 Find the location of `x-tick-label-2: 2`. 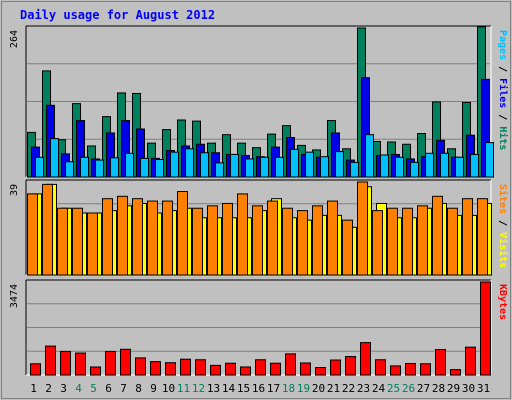

x-tick-label-2: 2 is located at coordinates (48, 388).